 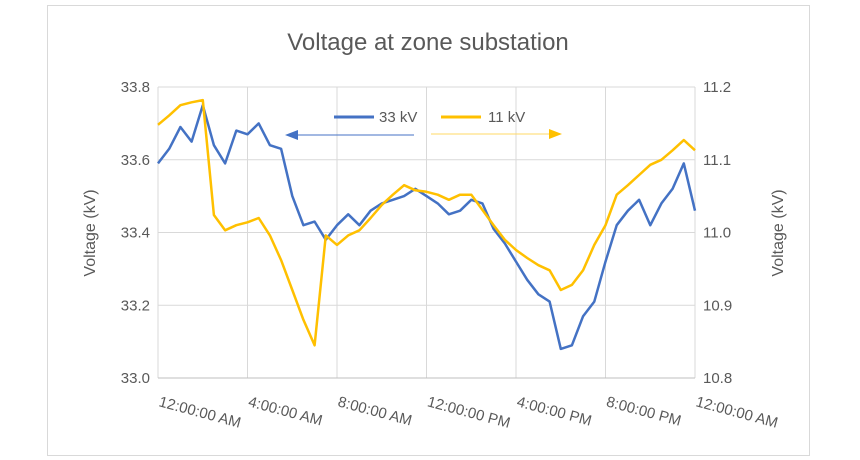 I want to click on x-tick-label: 12:00:00 PM, so click(x=468, y=412).